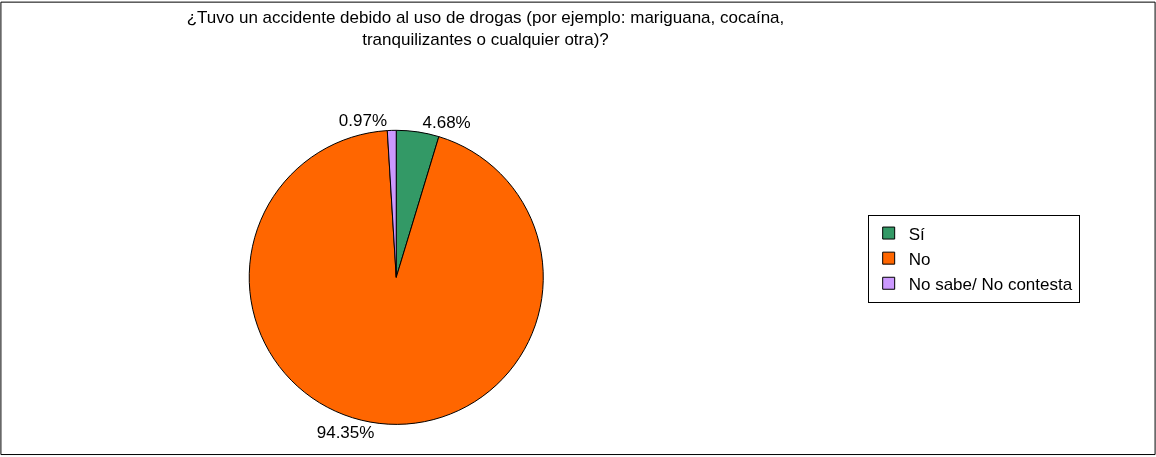 This screenshot has height=457, width=1156. Describe the element at coordinates (919, 259) in the screenshot. I see `legend-label: No` at that location.